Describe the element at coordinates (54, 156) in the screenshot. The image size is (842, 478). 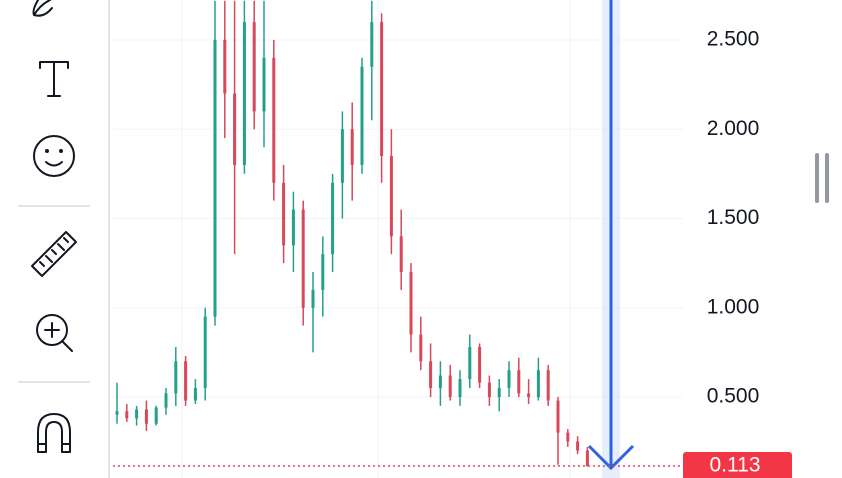
I see `emoji-tool` at that location.